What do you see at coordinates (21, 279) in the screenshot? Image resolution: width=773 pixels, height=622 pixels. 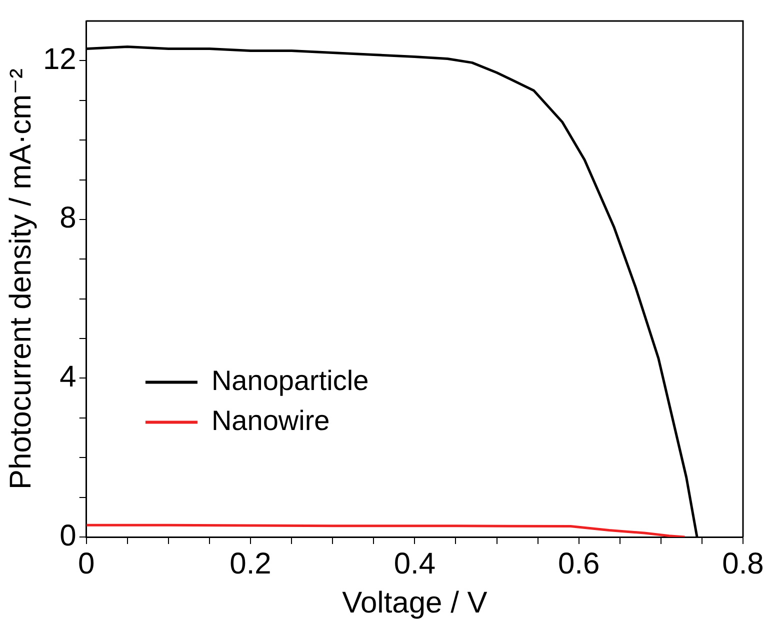 I see `y-axis-title: Photocurrent density / mA·cm⁻²` at bounding box center [21, 279].